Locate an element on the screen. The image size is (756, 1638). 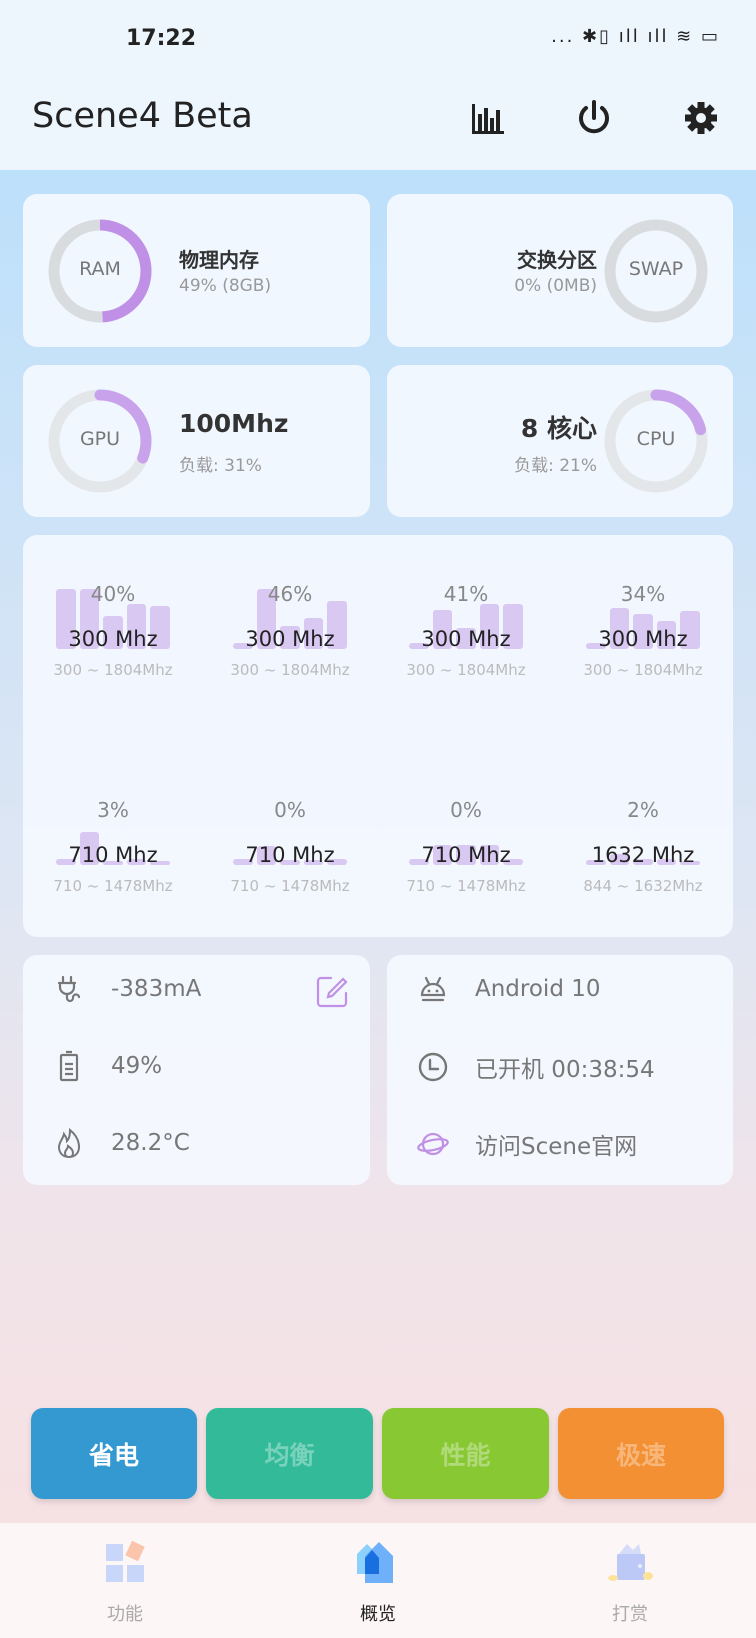
ram-card: RAM 物理内存 49% (8GB) is located at coordinates (196, 270).